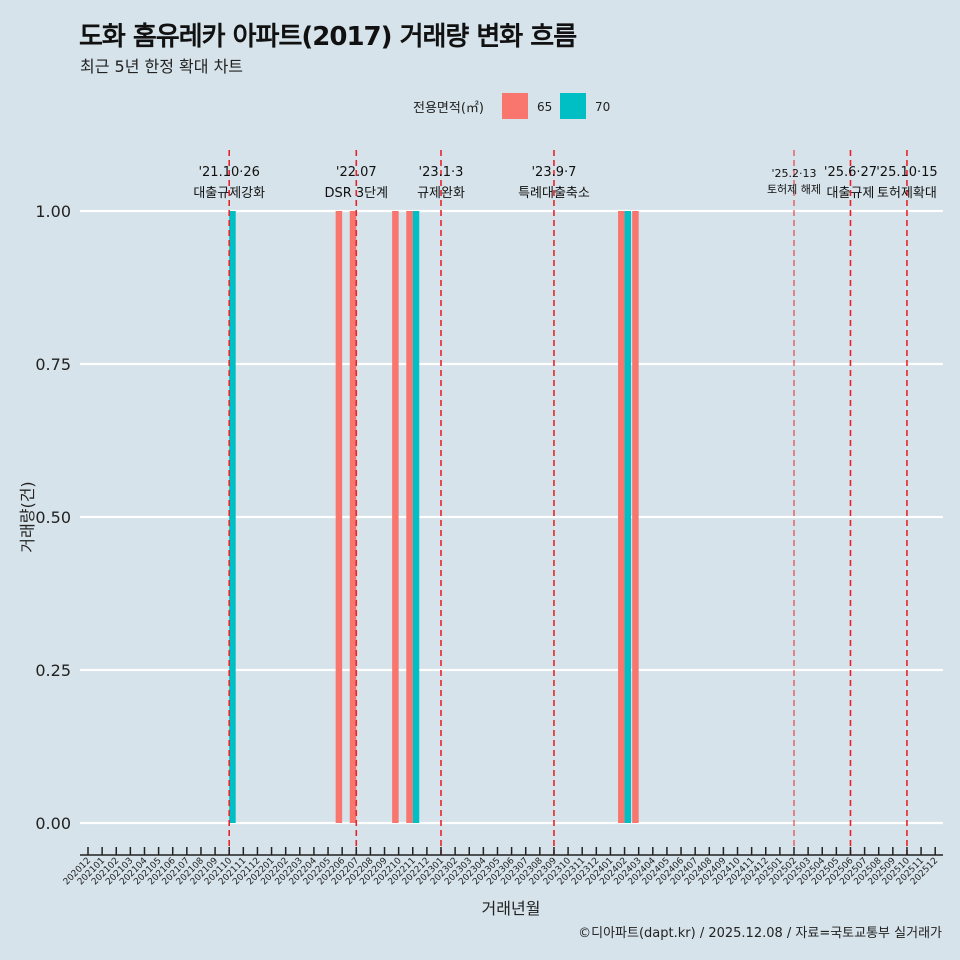  I want to click on event-date: '22.07, so click(356, 172).